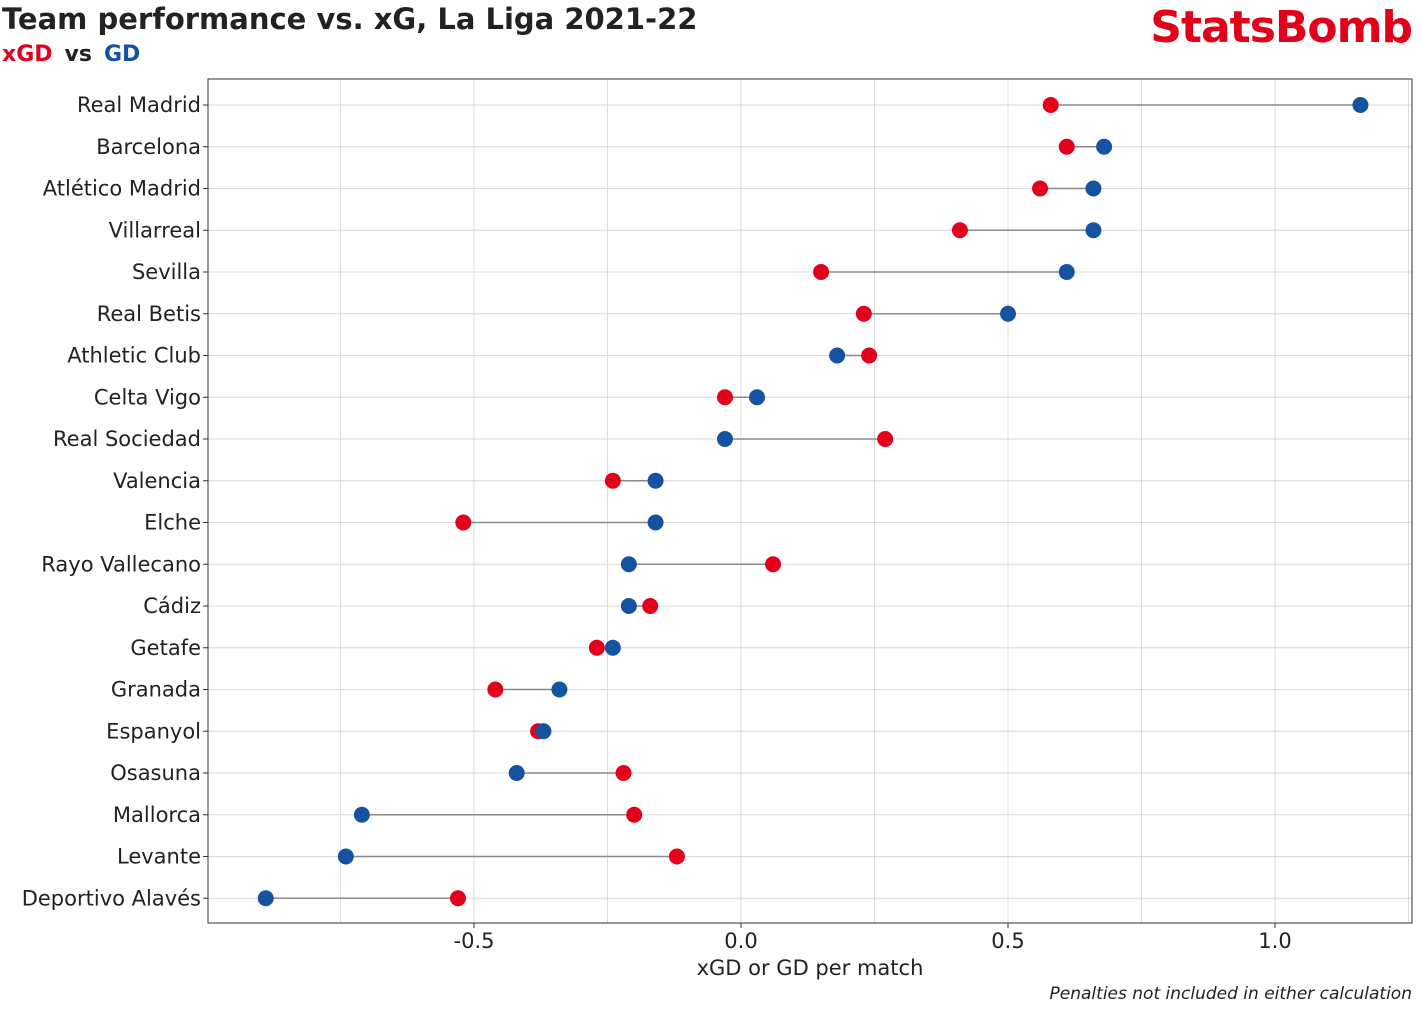  Describe the element at coordinates (172, 523) in the screenshot. I see `team-label: Elche` at that location.